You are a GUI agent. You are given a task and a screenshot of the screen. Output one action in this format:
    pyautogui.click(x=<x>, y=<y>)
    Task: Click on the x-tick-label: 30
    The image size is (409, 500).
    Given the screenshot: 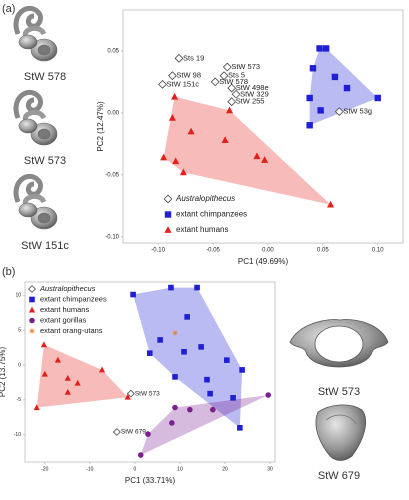 What is the action you would take?
    pyautogui.click(x=270, y=469)
    